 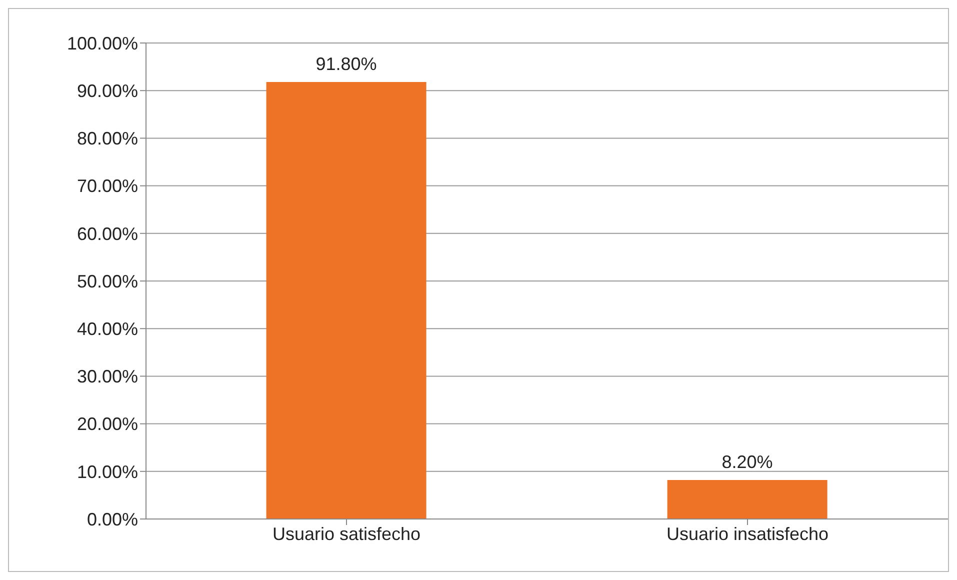 I want to click on y-tick-label: 90.00%, so click(x=107, y=90).